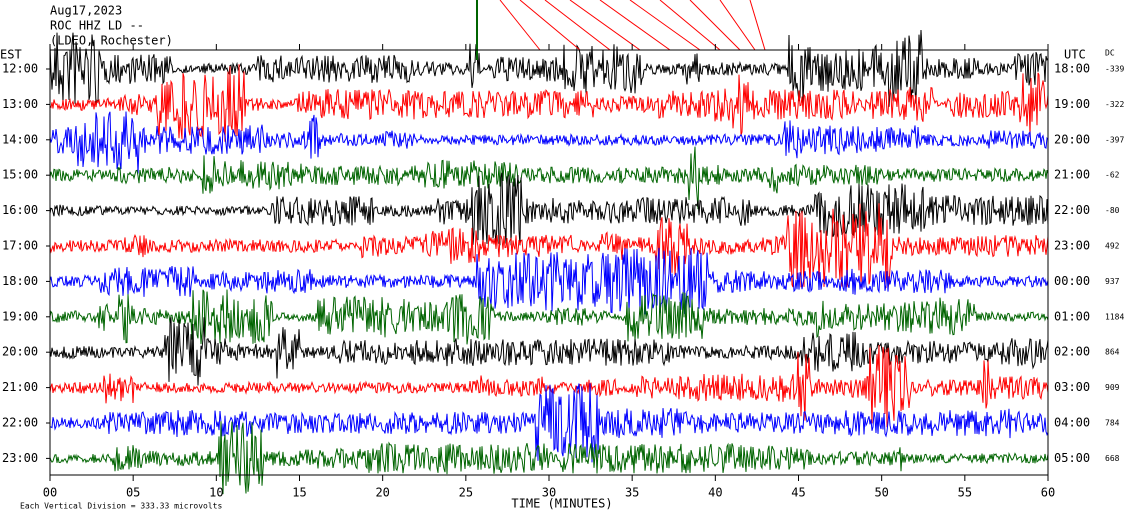 The width and height of the screenshot is (1130, 519). I want to click on x-tick-label: 00, so click(50, 493).